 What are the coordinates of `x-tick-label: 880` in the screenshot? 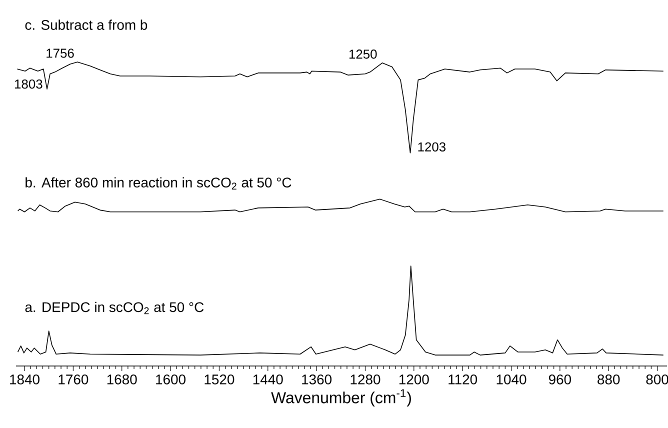 It's located at (609, 379).